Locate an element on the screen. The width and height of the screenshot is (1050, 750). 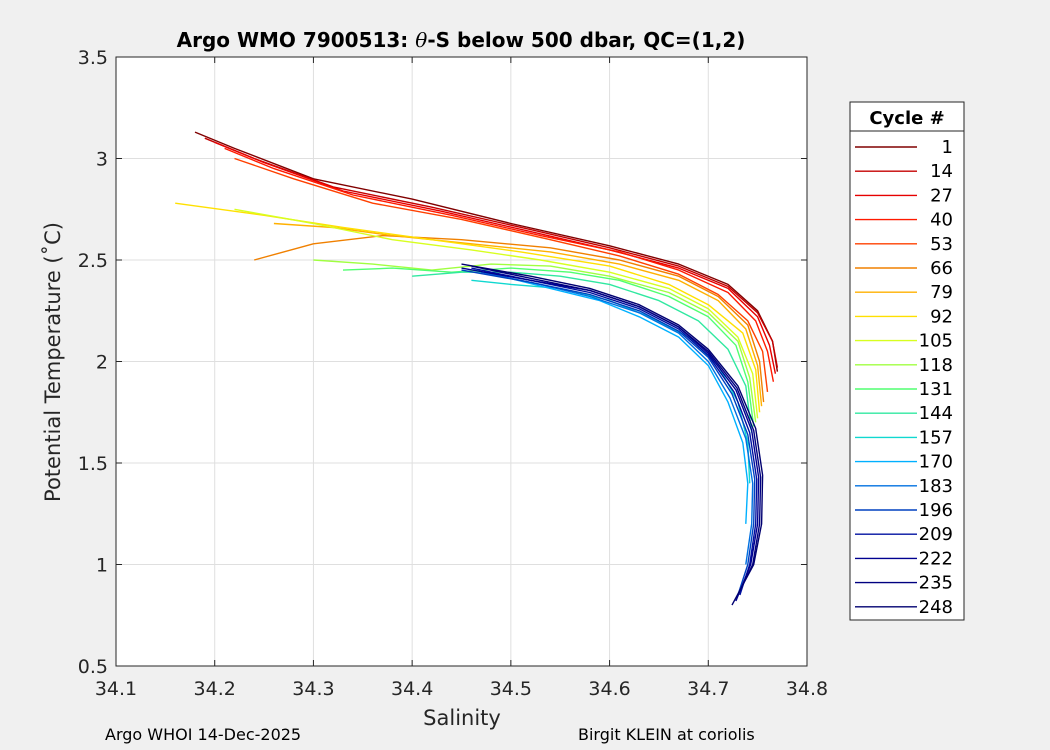
legend-label-118: 118 is located at coordinates (936, 365).